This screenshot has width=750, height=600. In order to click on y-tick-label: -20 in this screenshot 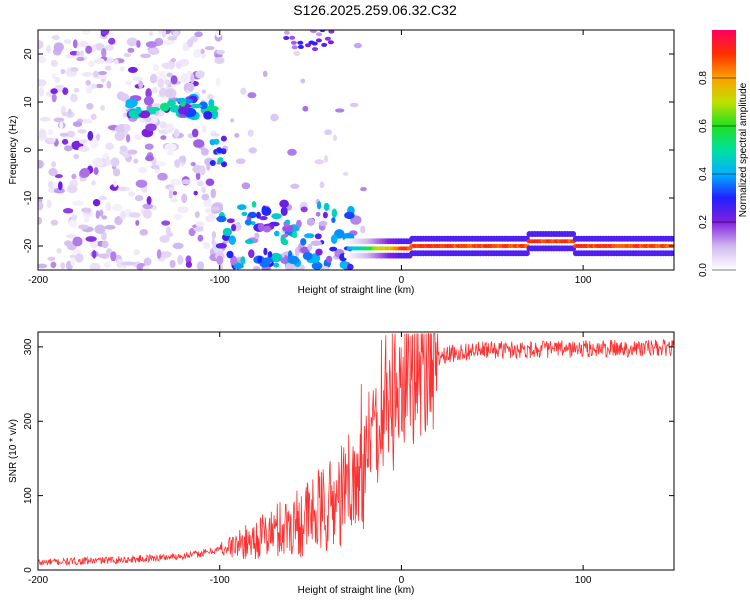, I will do `click(28, 245)`.